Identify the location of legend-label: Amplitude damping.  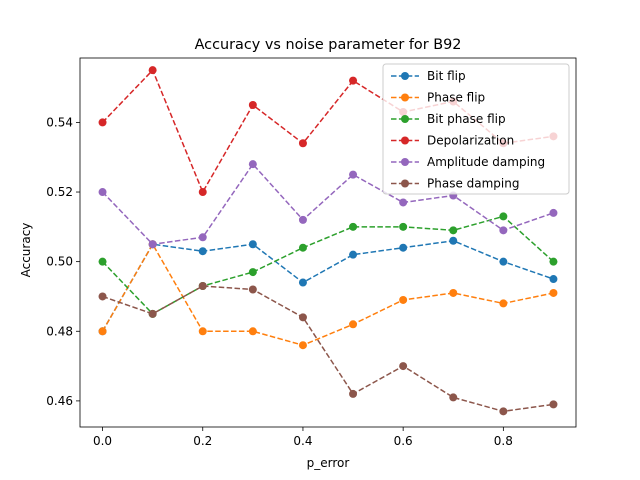
(486, 162).